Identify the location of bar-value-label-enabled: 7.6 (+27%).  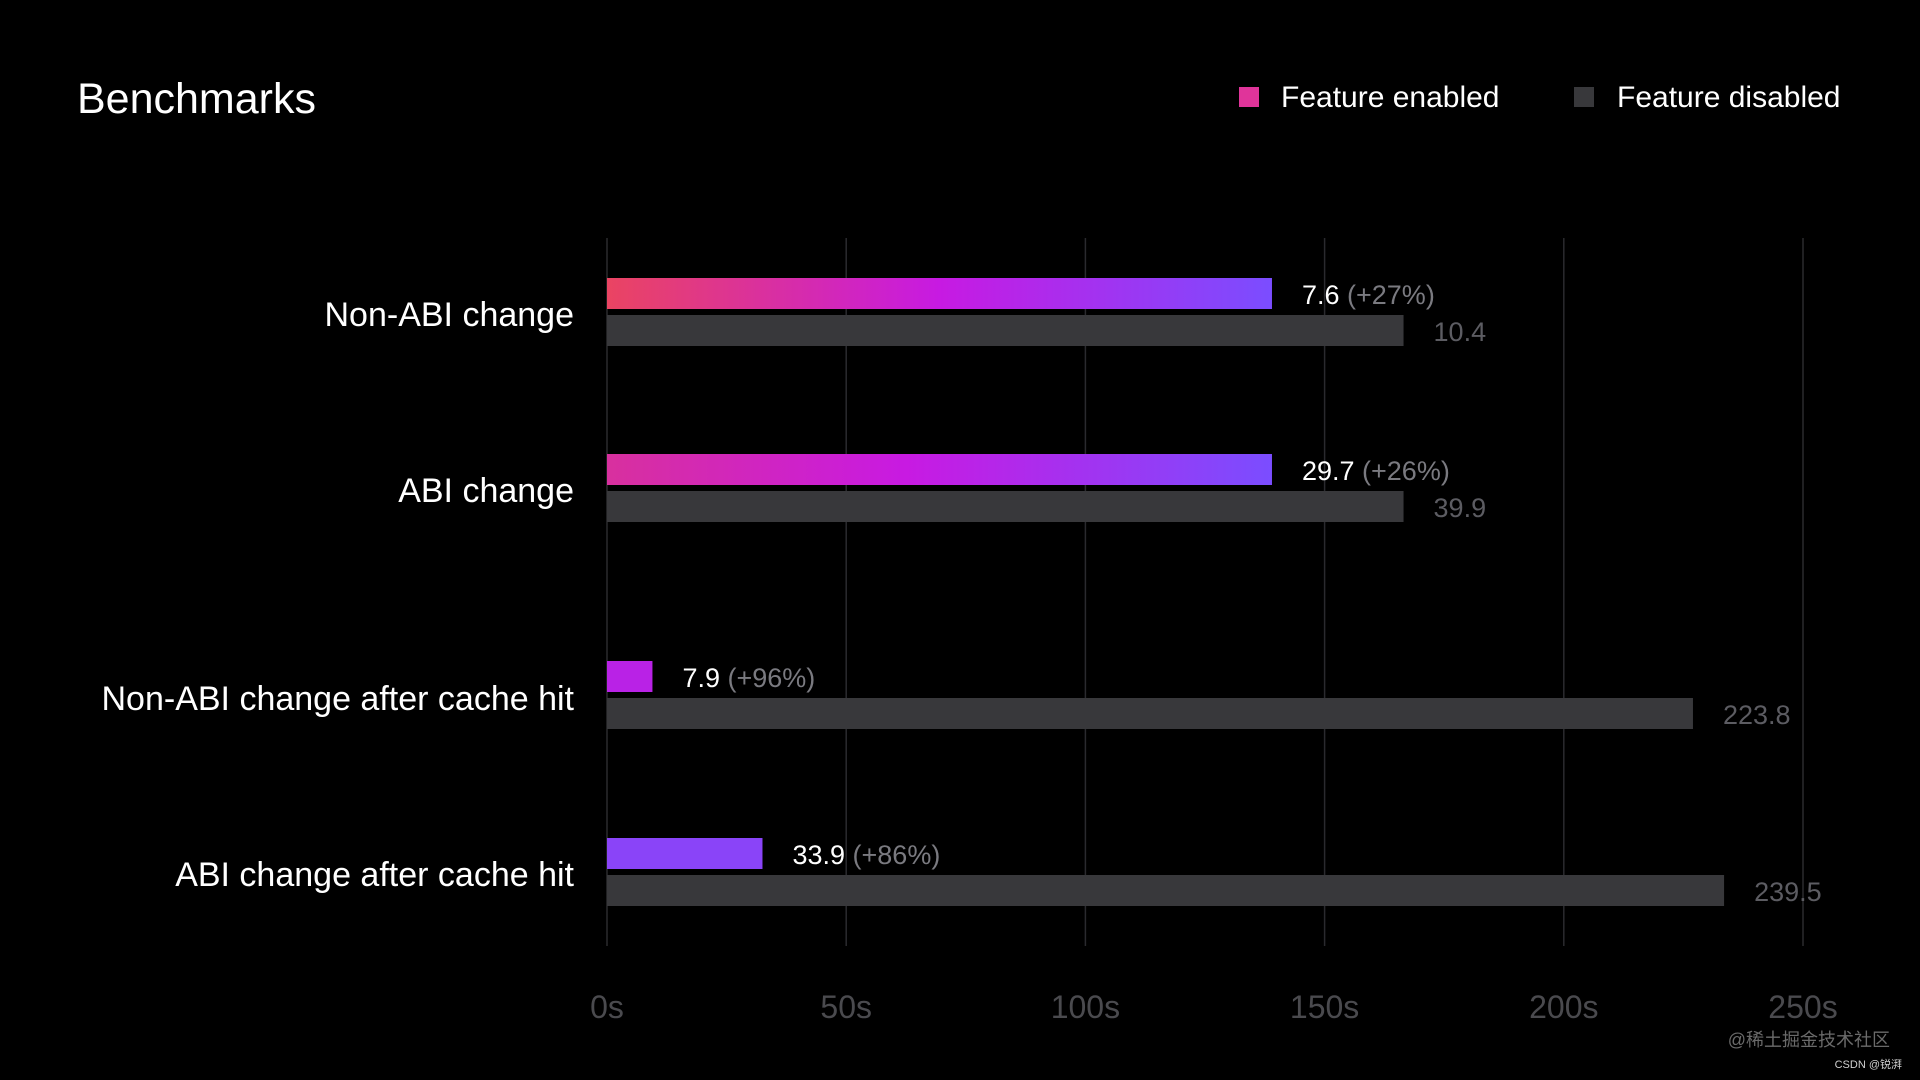
(1368, 295).